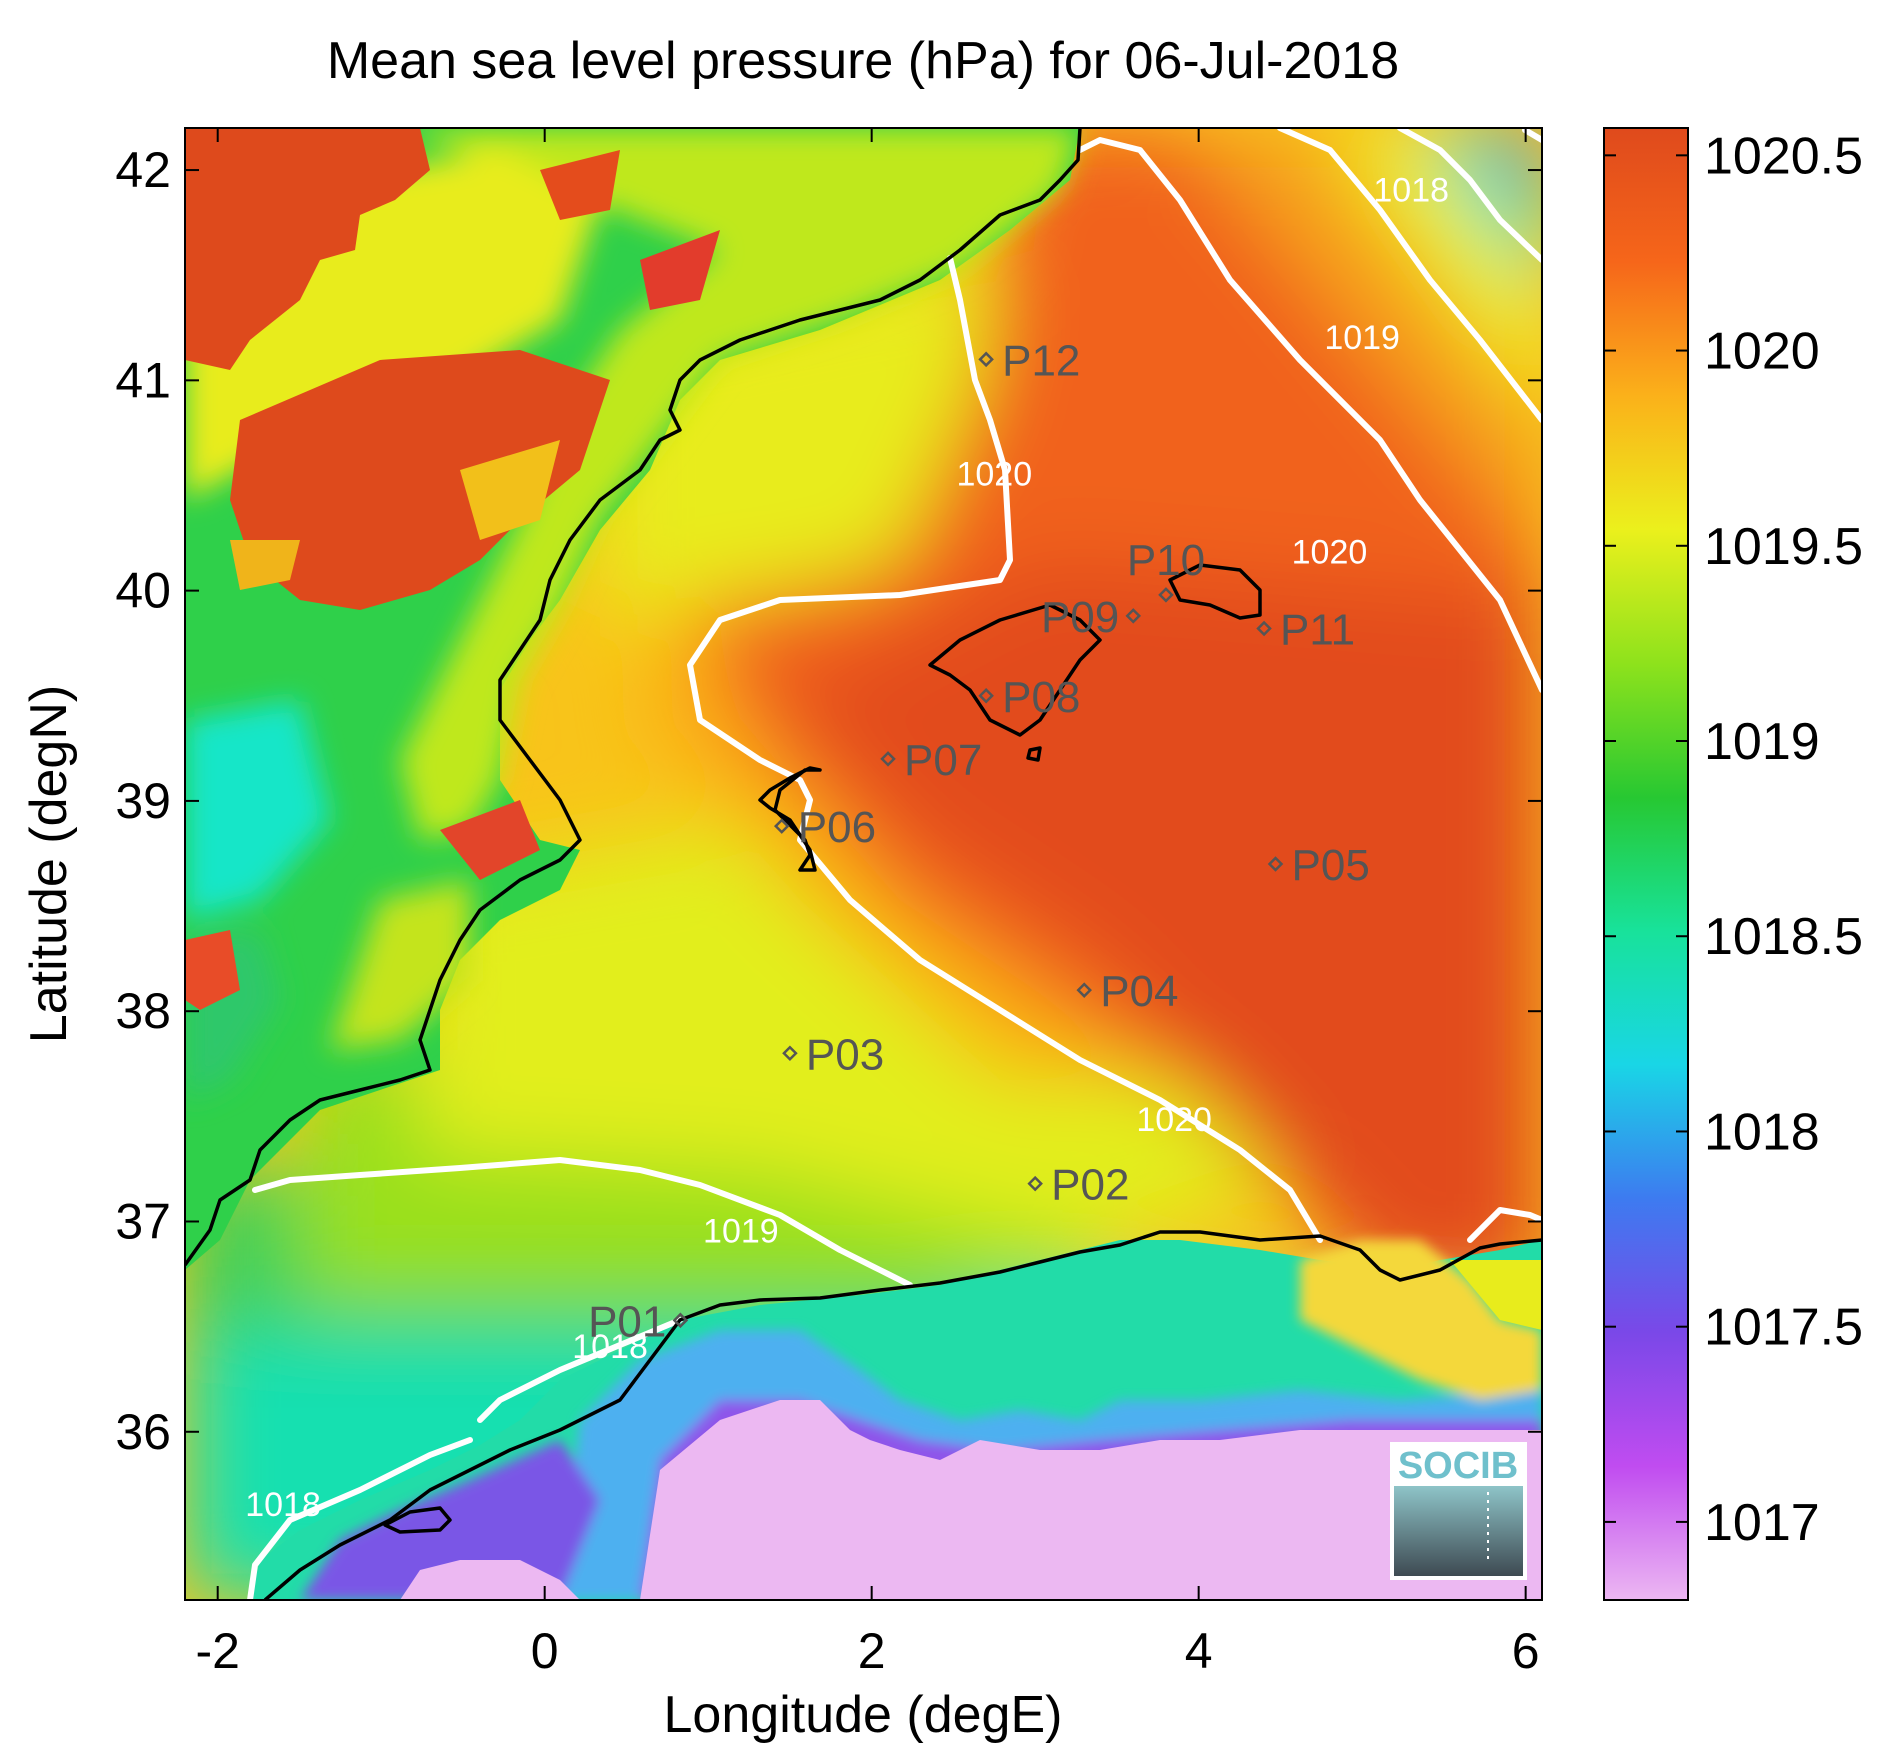  I want to click on x-tick-label: -2, so click(217, 1651).